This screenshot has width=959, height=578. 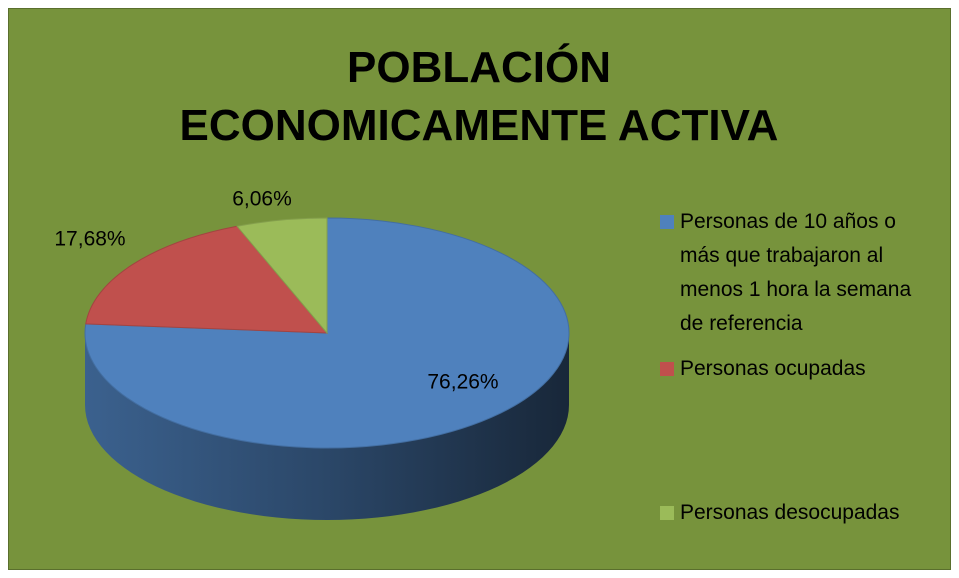 I want to click on data-label: 76,26%, so click(x=462, y=382).